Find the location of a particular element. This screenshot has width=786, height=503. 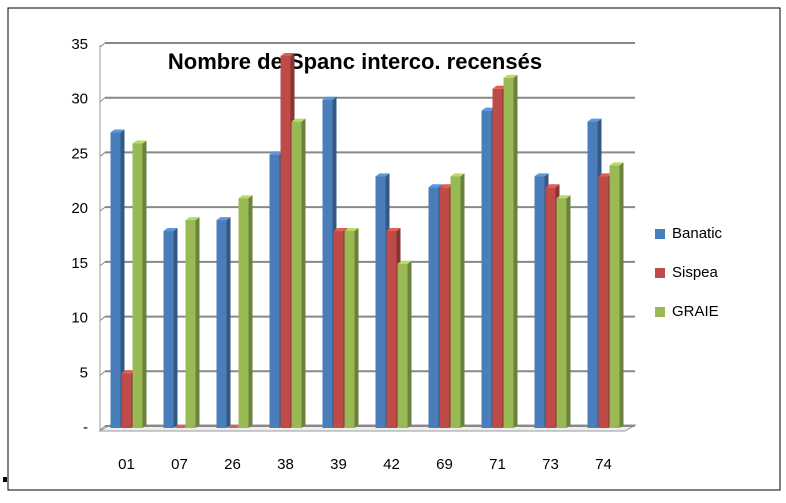

y-tick-label: 25 is located at coordinates (79, 153).